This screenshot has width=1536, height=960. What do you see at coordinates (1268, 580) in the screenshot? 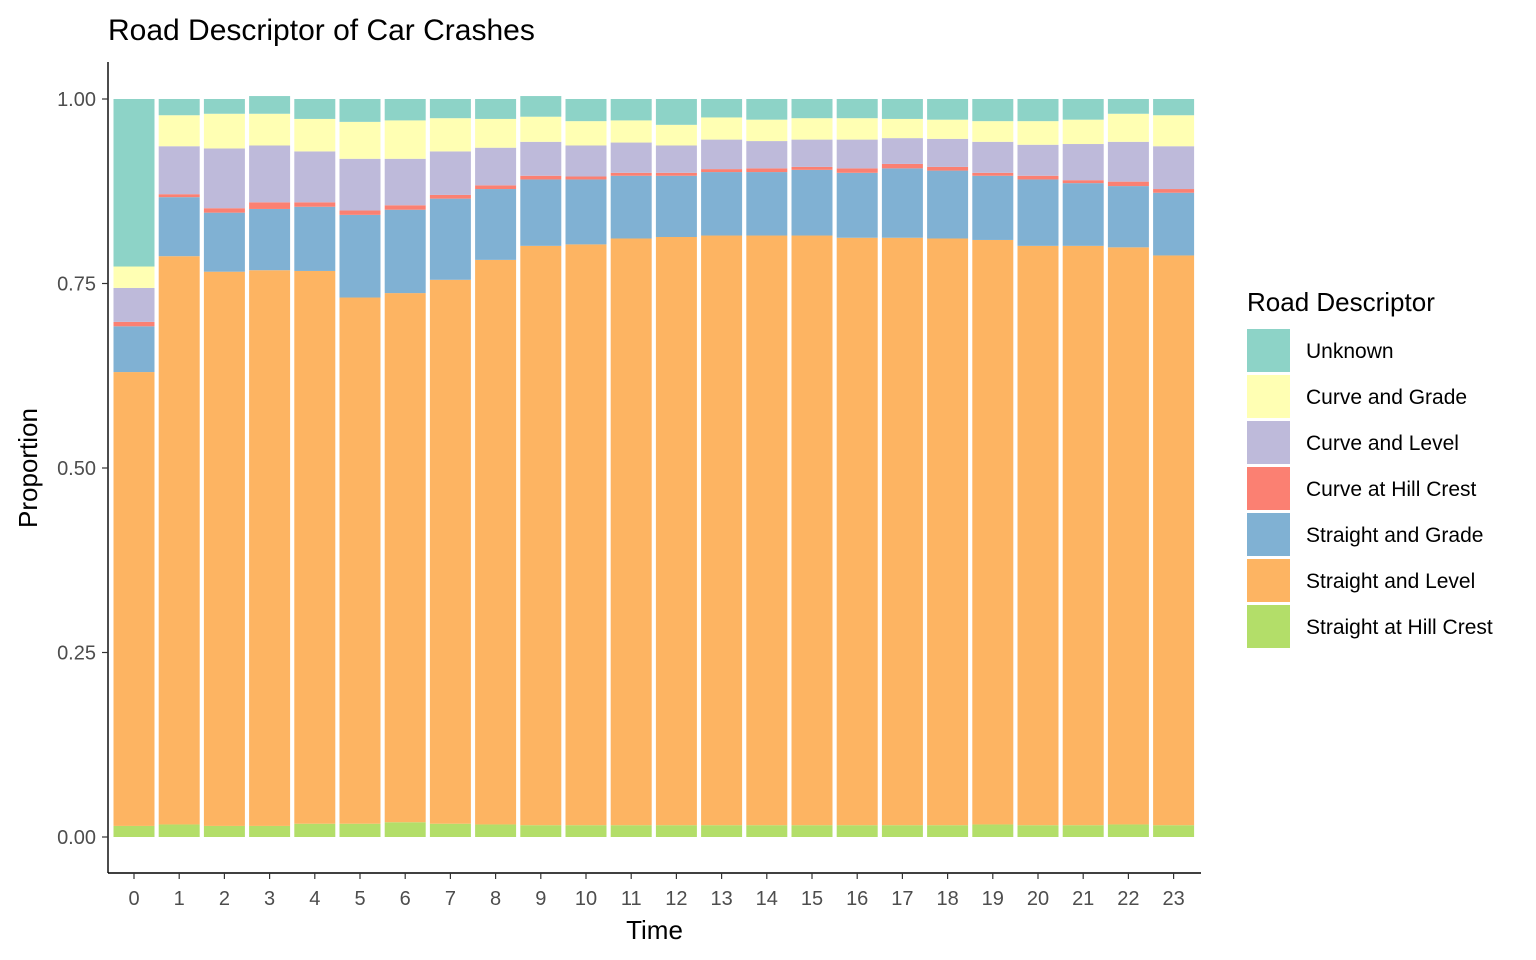
I see `legend-swatch-straight-and-level` at bounding box center [1268, 580].